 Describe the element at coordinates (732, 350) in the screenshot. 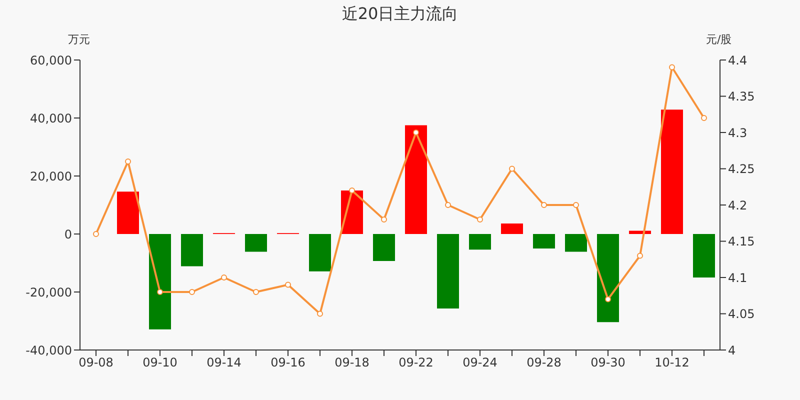

I see `y2-tick-label: 4` at that location.